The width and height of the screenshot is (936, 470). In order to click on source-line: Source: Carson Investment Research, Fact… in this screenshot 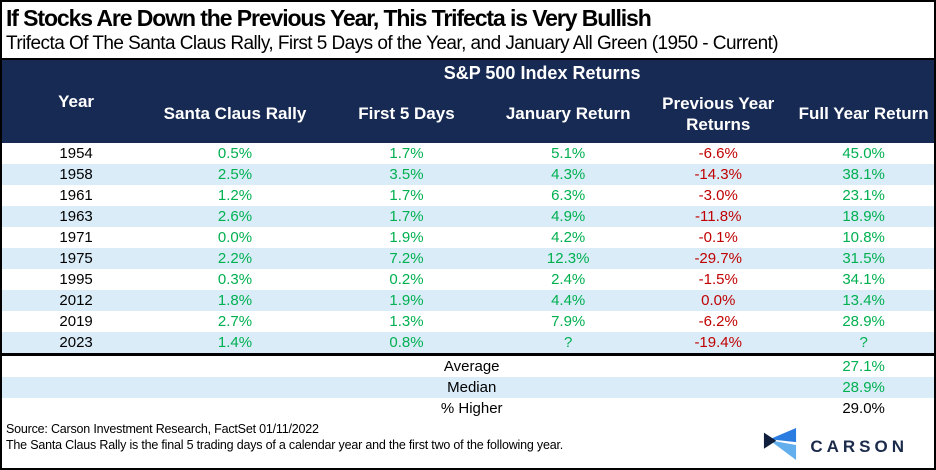, I will do `click(162, 429)`.